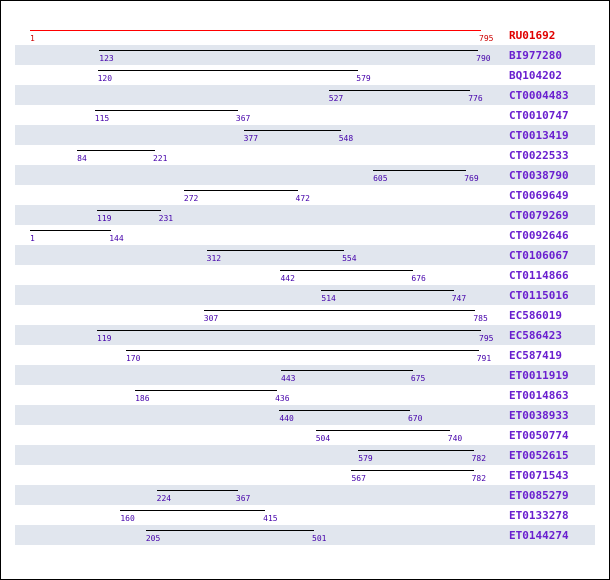 The height and width of the screenshot is (580, 610). I want to click on end-coordinate: 472, so click(302, 198).